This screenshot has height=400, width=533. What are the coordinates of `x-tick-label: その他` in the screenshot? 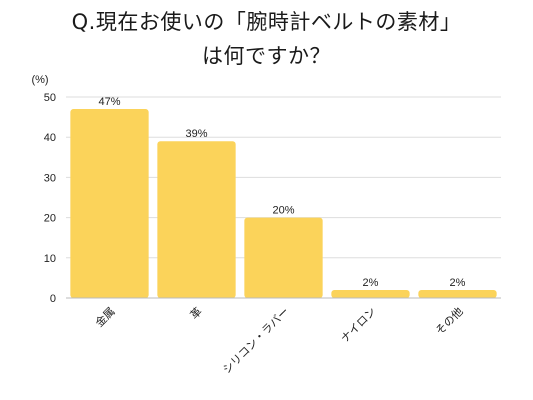 It's located at (449, 321).